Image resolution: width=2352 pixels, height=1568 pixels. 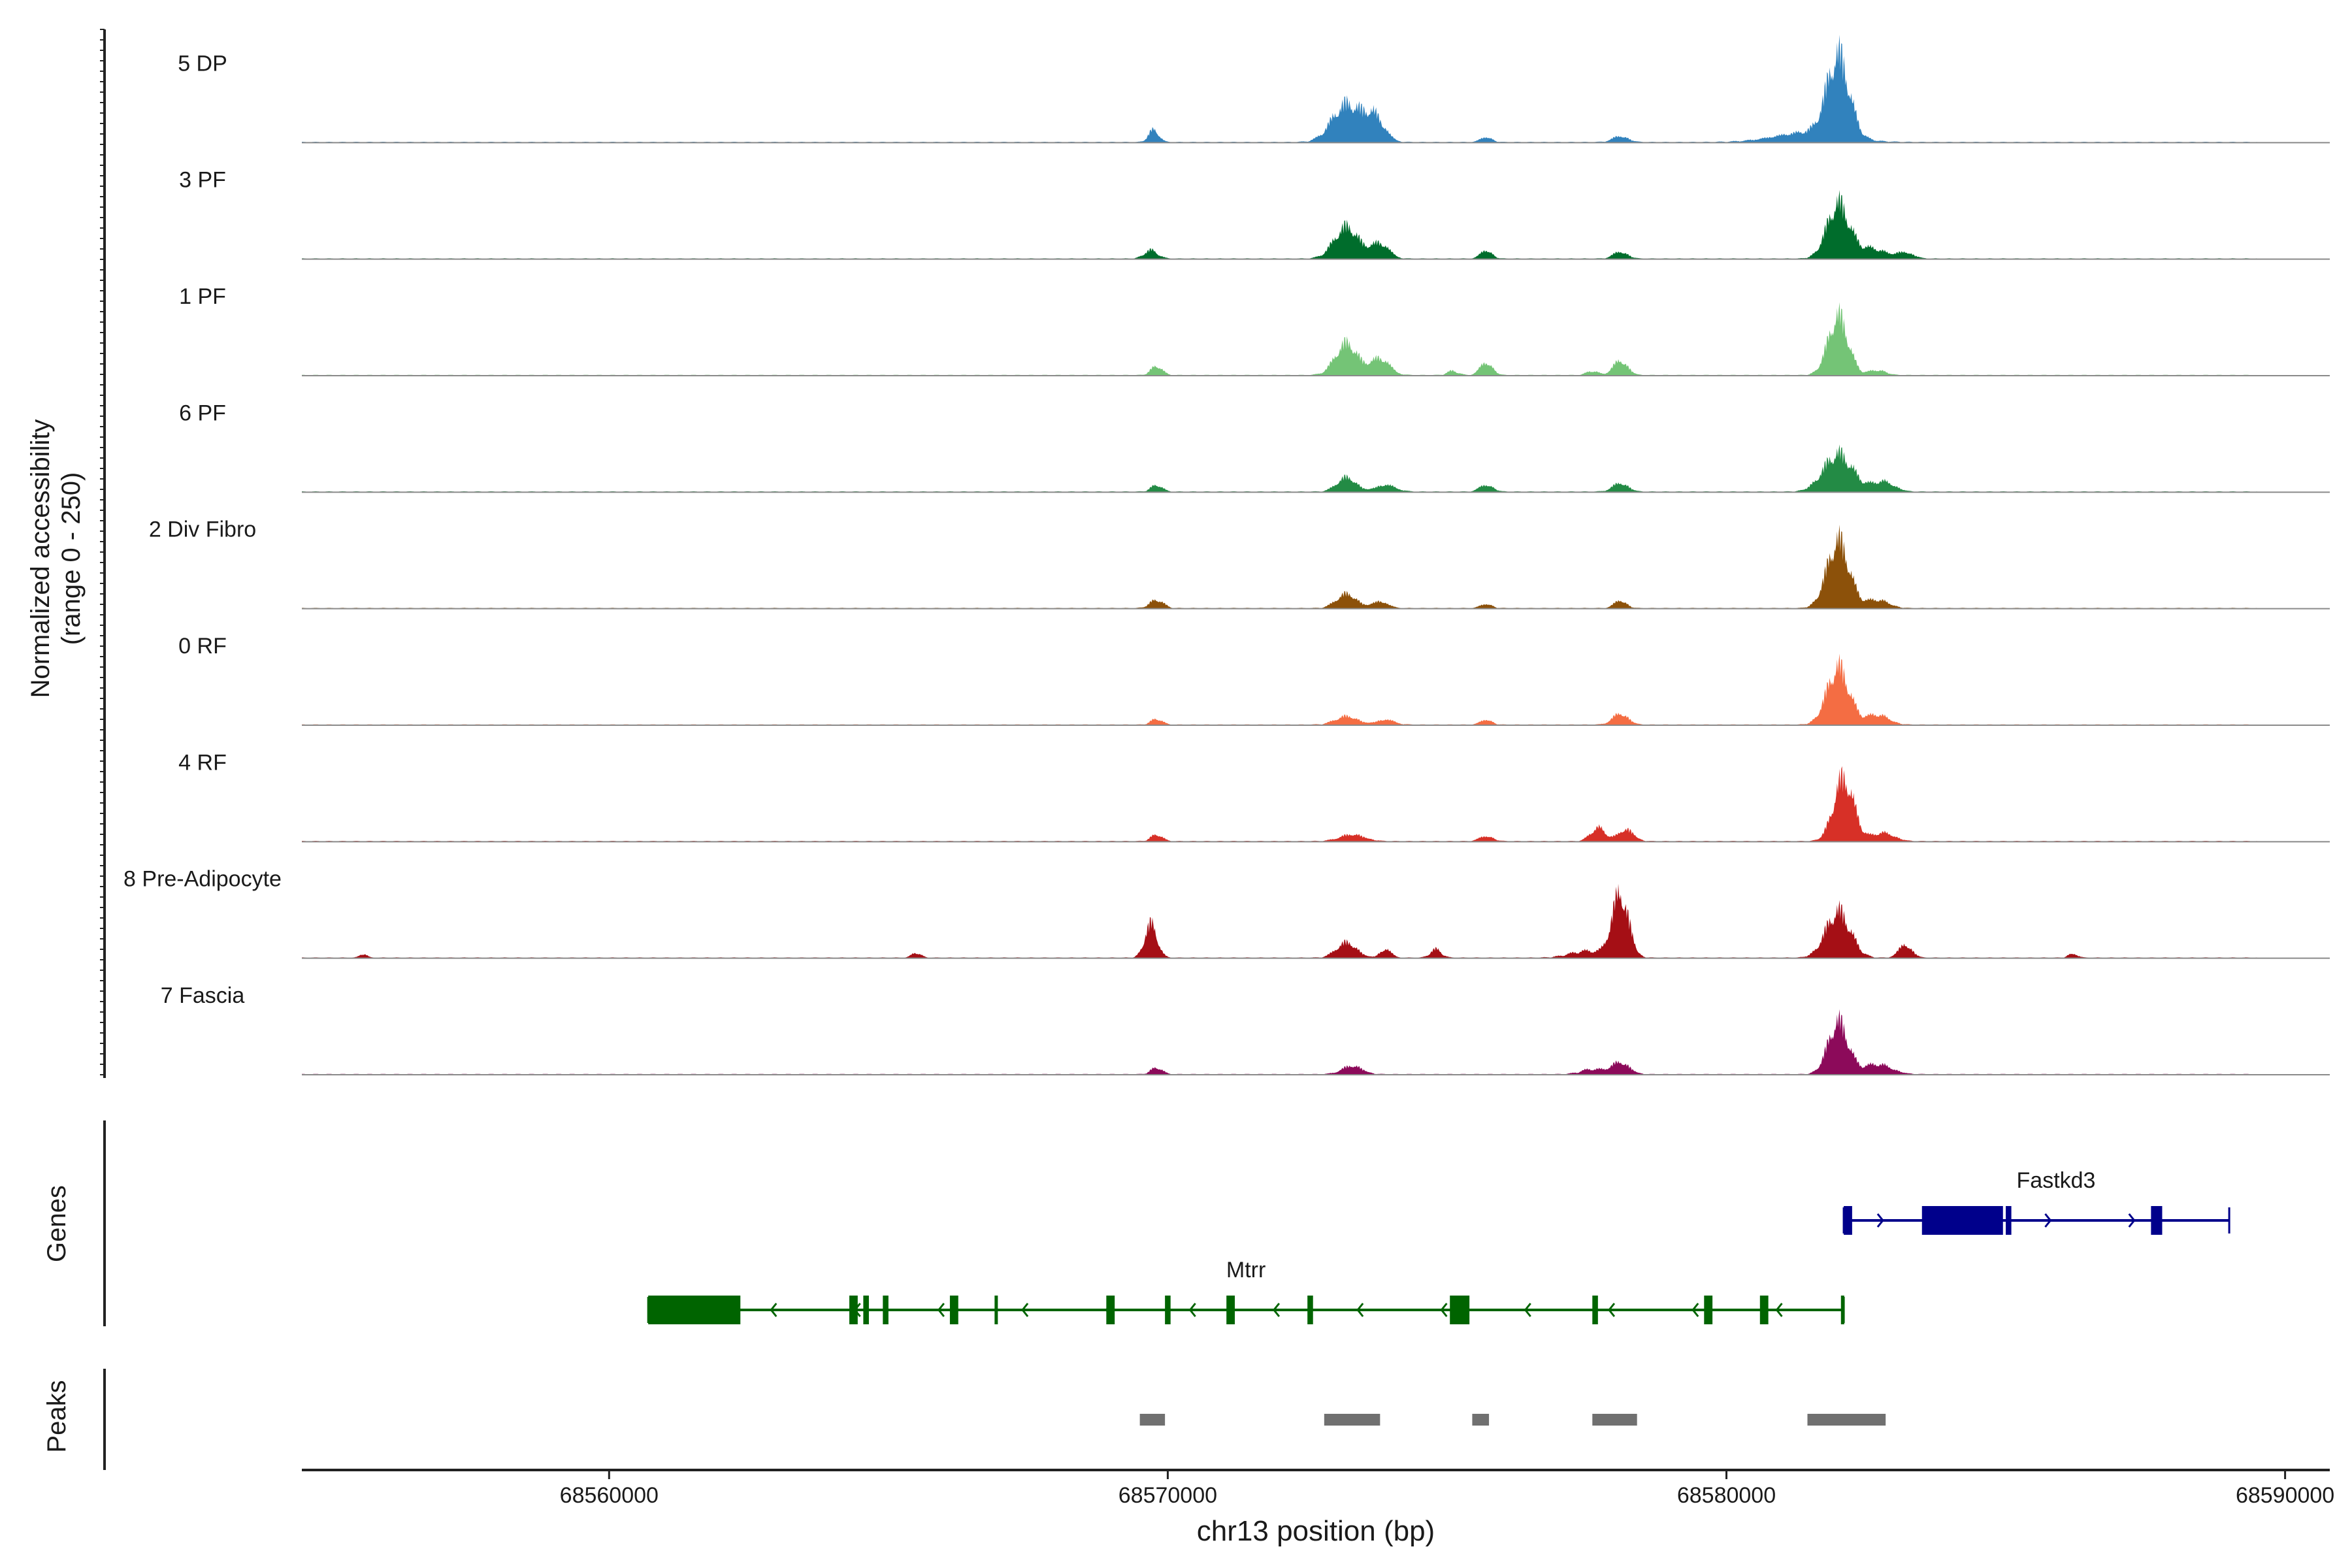 I want to click on track-3-pf: 3 PF, so click(x=1254, y=214).